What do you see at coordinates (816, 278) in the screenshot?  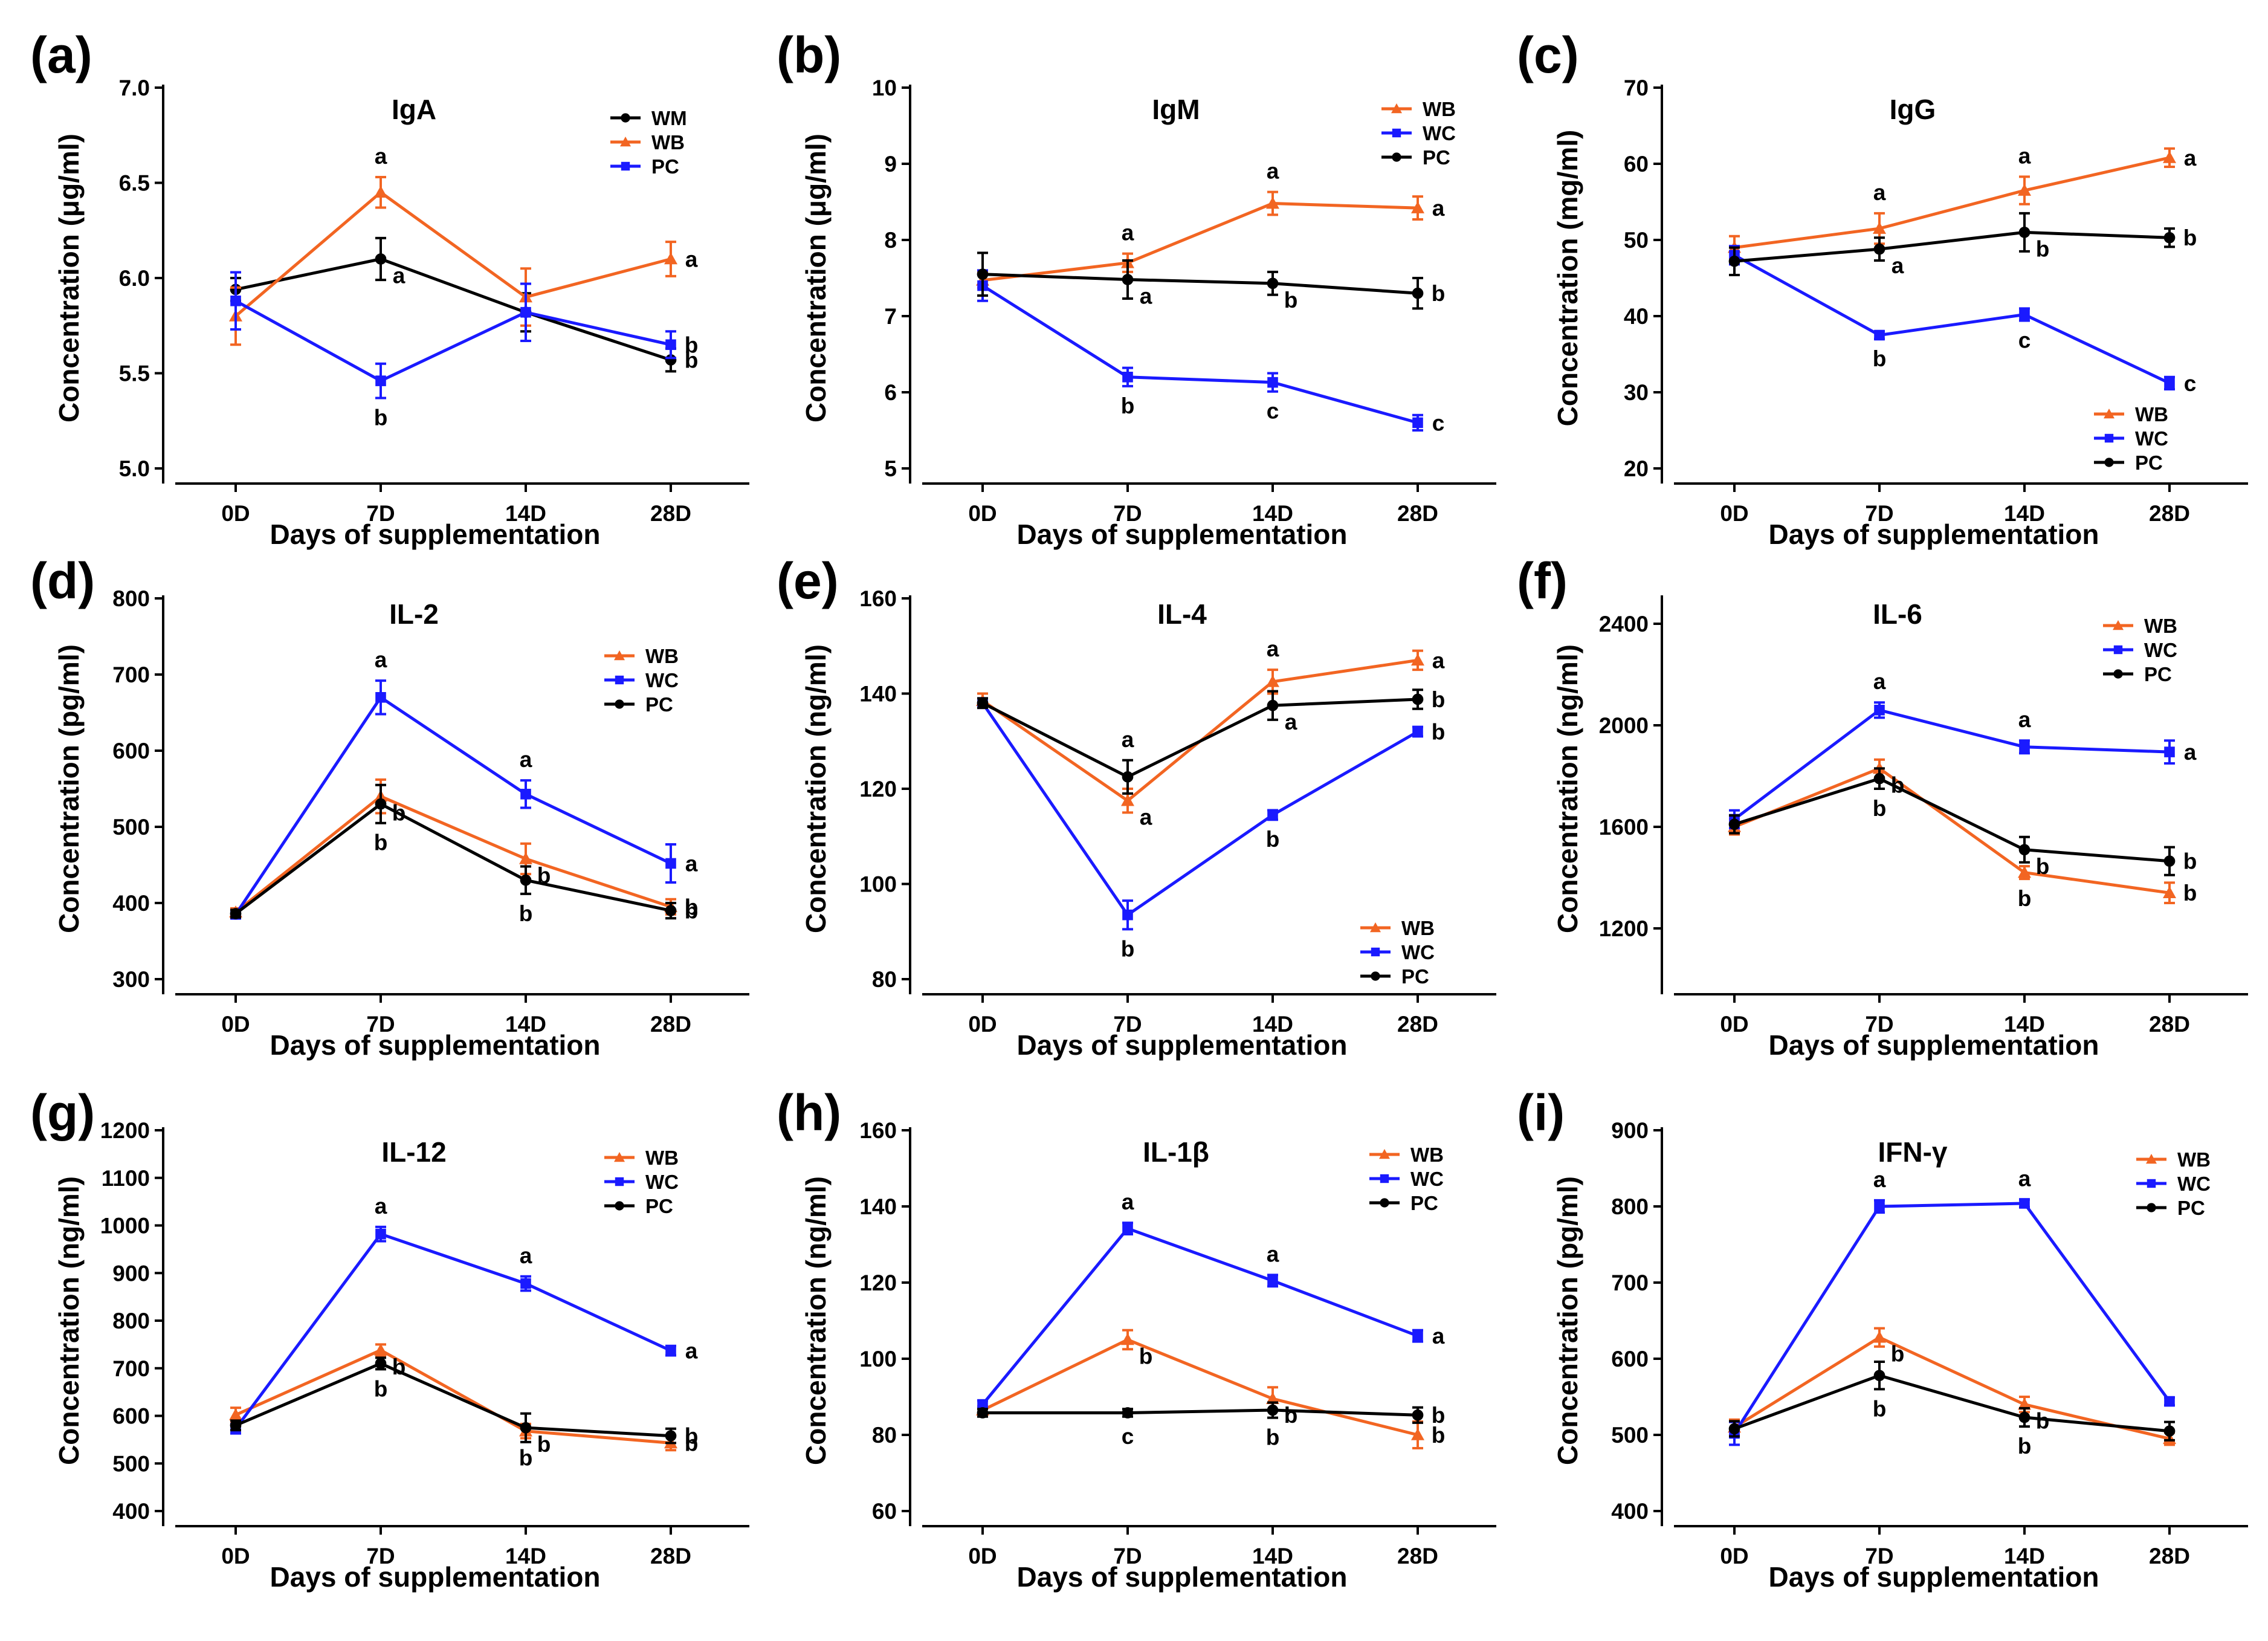 I see `y-axis-label: Concentration (μg/ml)` at bounding box center [816, 278].